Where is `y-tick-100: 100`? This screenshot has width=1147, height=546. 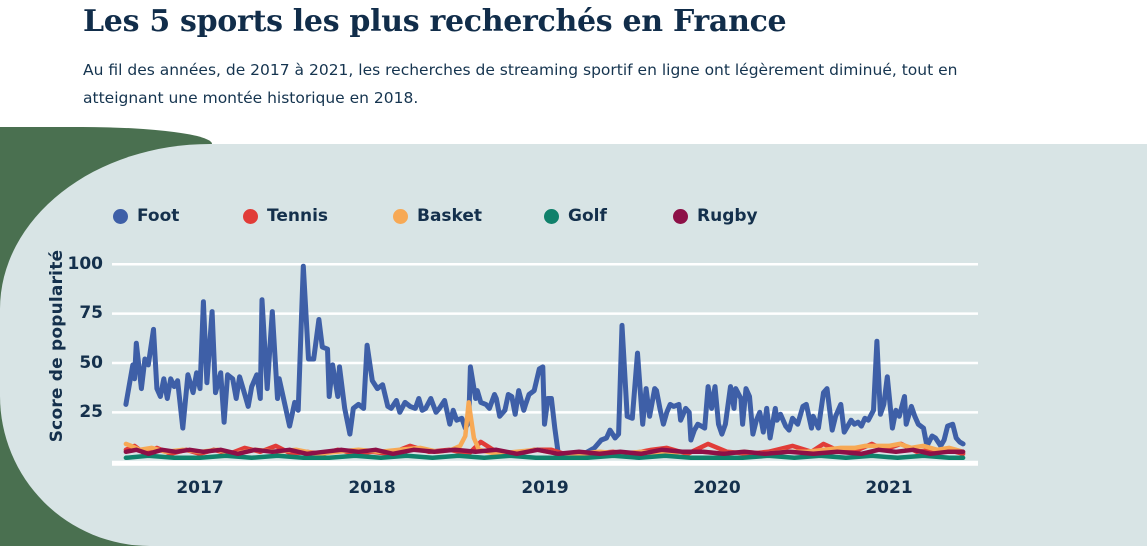 y-tick-100: 100 is located at coordinates (85, 264).